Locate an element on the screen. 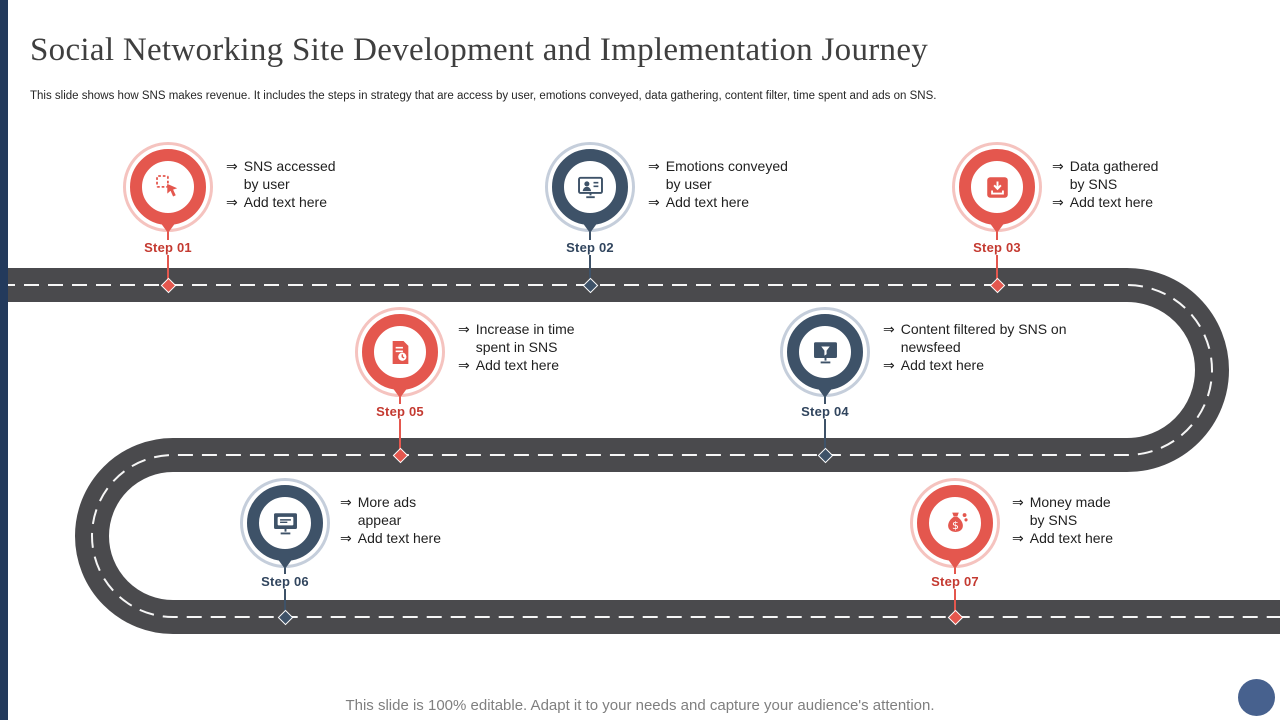 Image resolution: width=1280 pixels, height=720 pixels. step-02-marker is located at coordinates (590, 187).